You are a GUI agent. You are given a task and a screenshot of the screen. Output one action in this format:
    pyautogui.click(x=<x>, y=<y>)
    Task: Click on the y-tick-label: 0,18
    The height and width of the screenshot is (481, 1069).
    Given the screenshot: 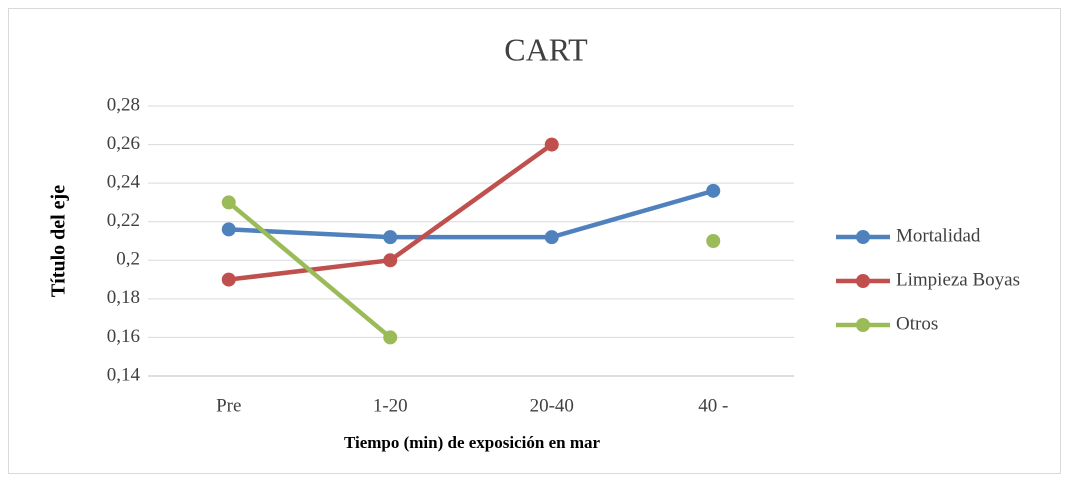 What is the action you would take?
    pyautogui.click(x=123, y=297)
    